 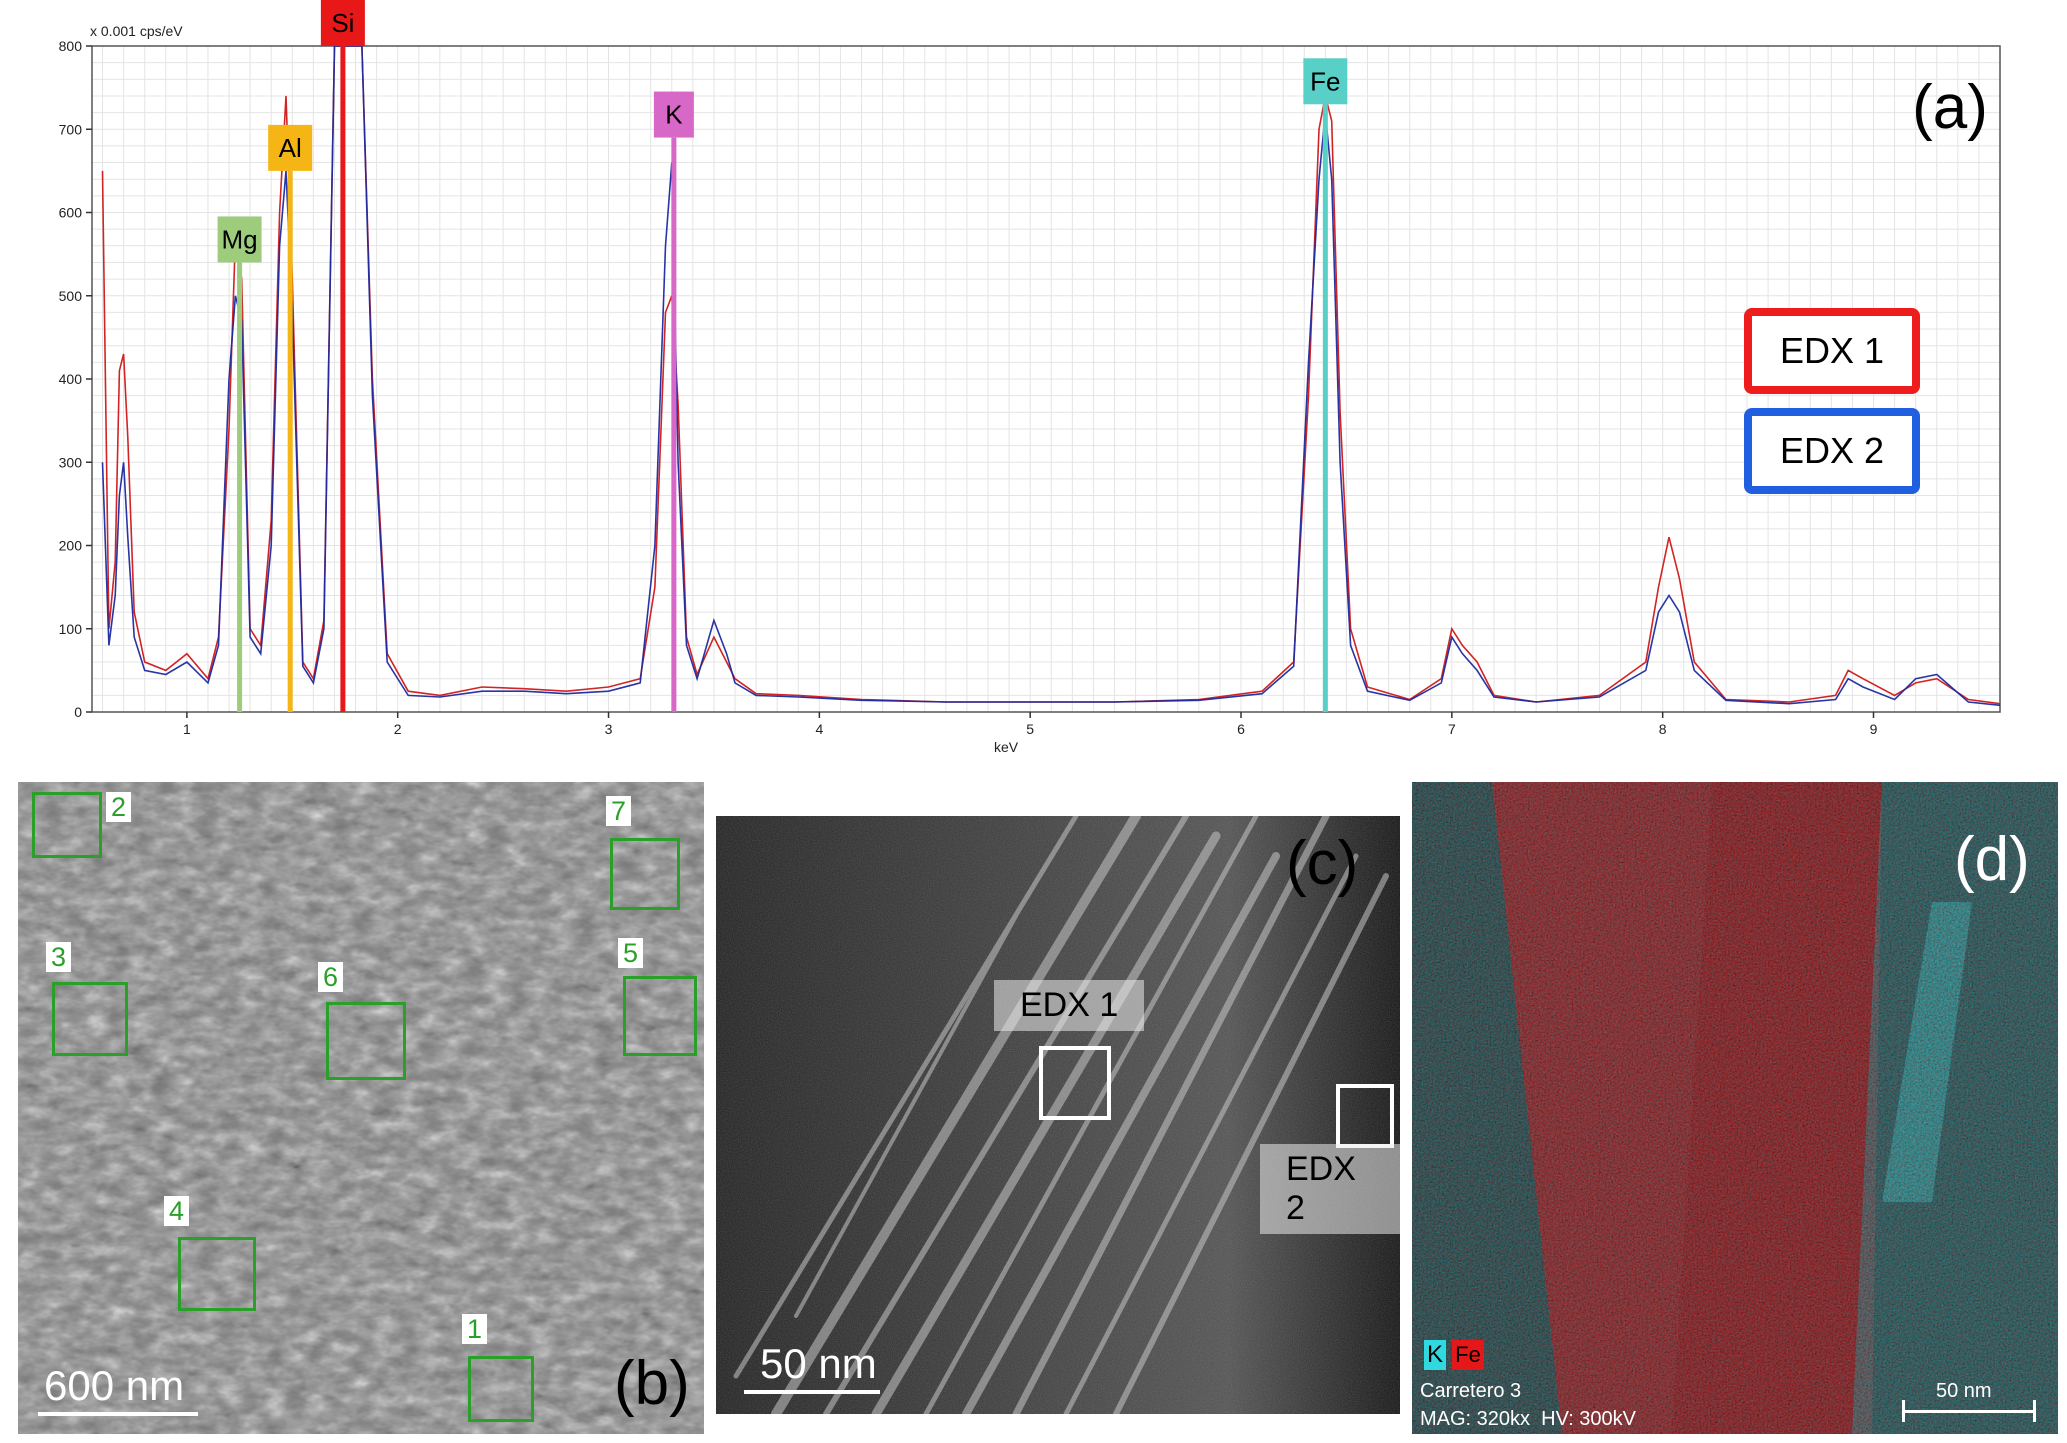 What do you see at coordinates (331, 977) in the screenshot?
I see `region-number-6: 6` at bounding box center [331, 977].